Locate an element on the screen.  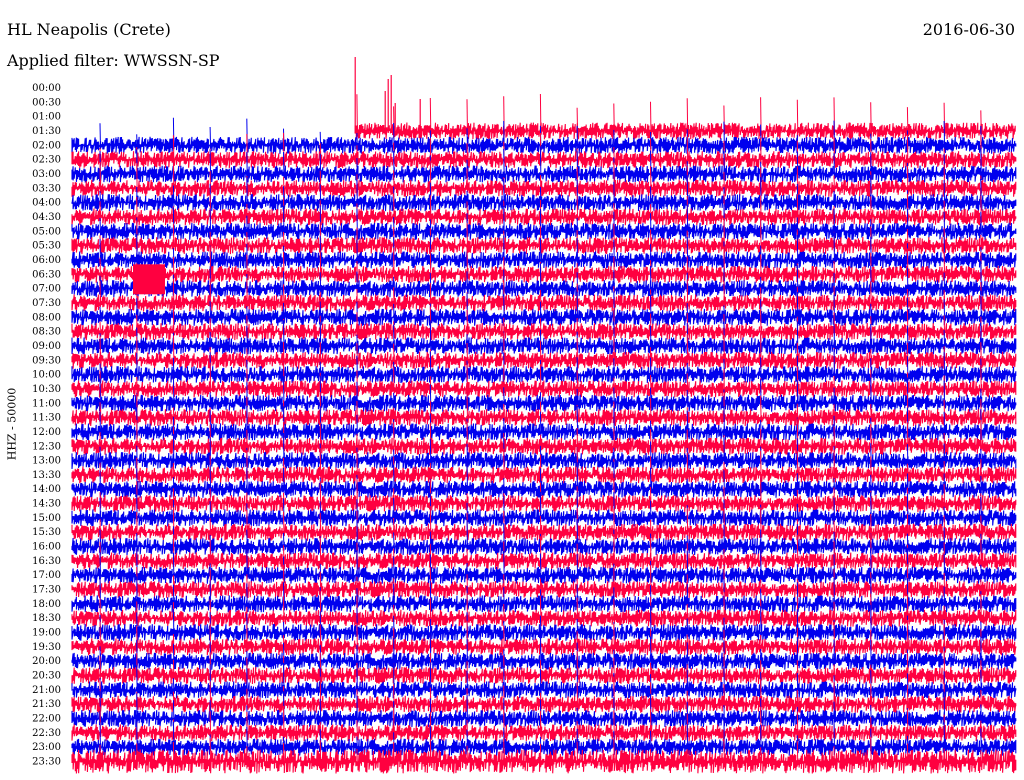
time-tick-label: 02:30 is located at coordinates (46, 160).